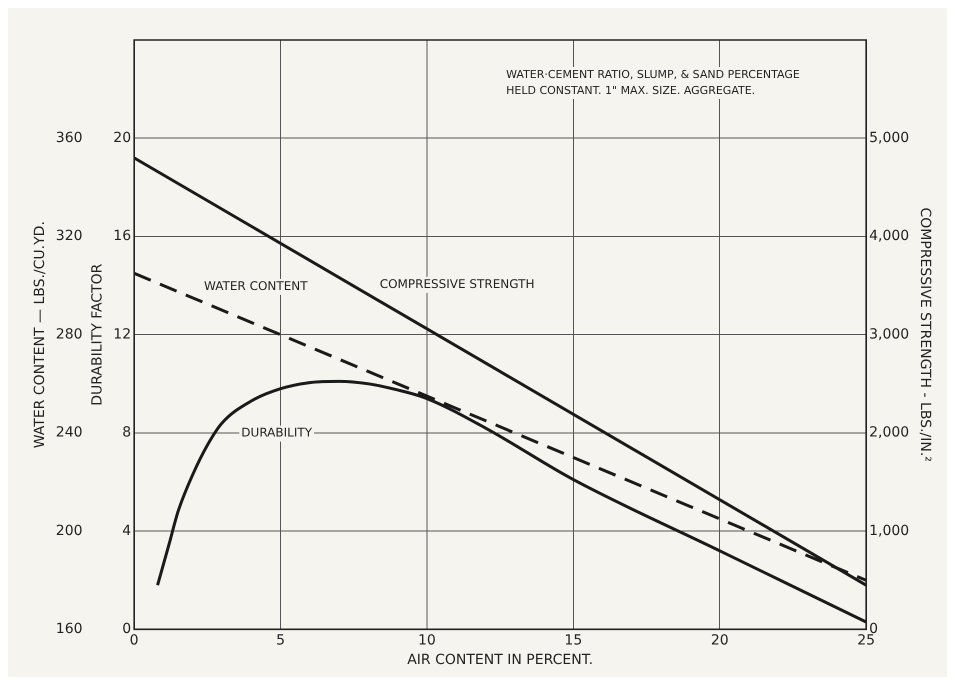 Image resolution: width=955 pixels, height=685 pixels. What do you see at coordinates (889, 530) in the screenshot?
I see `y2-tick-label: 1,000` at bounding box center [889, 530].